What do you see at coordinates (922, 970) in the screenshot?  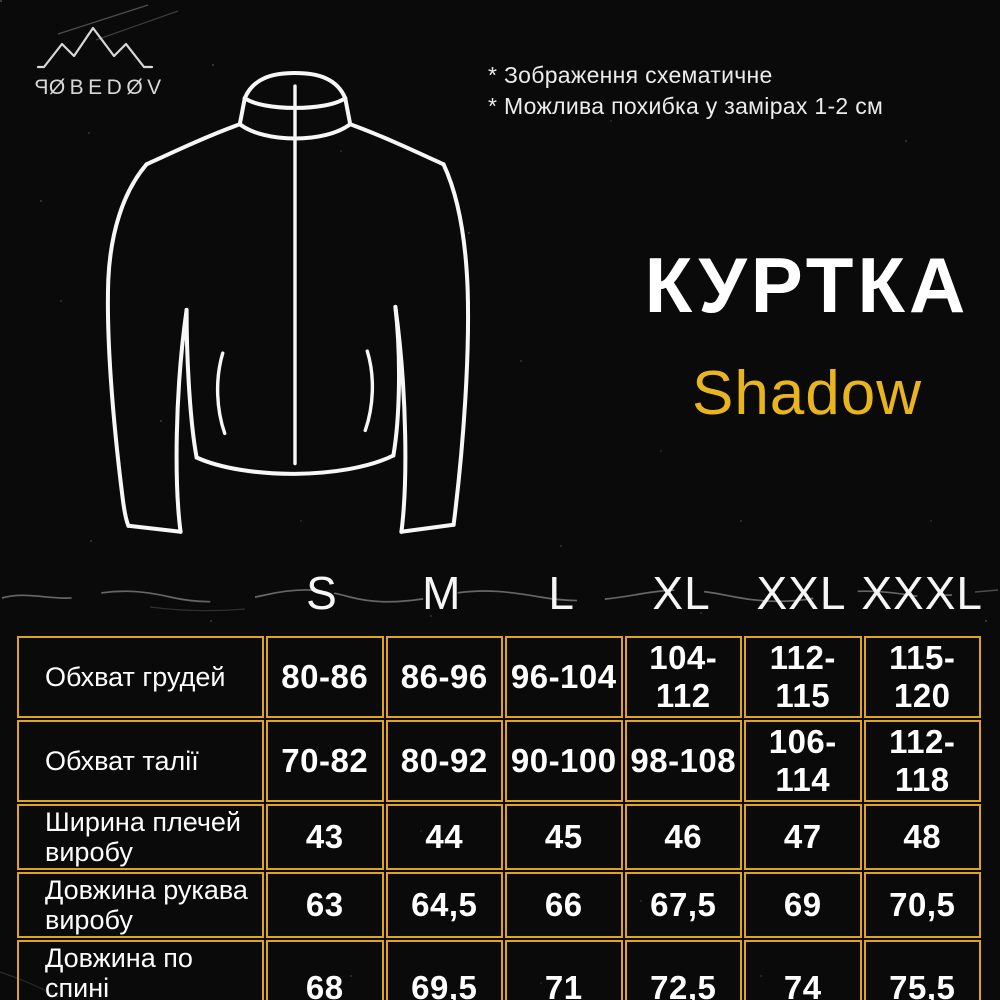 I see `measurement-value: 75,5` at bounding box center [922, 970].